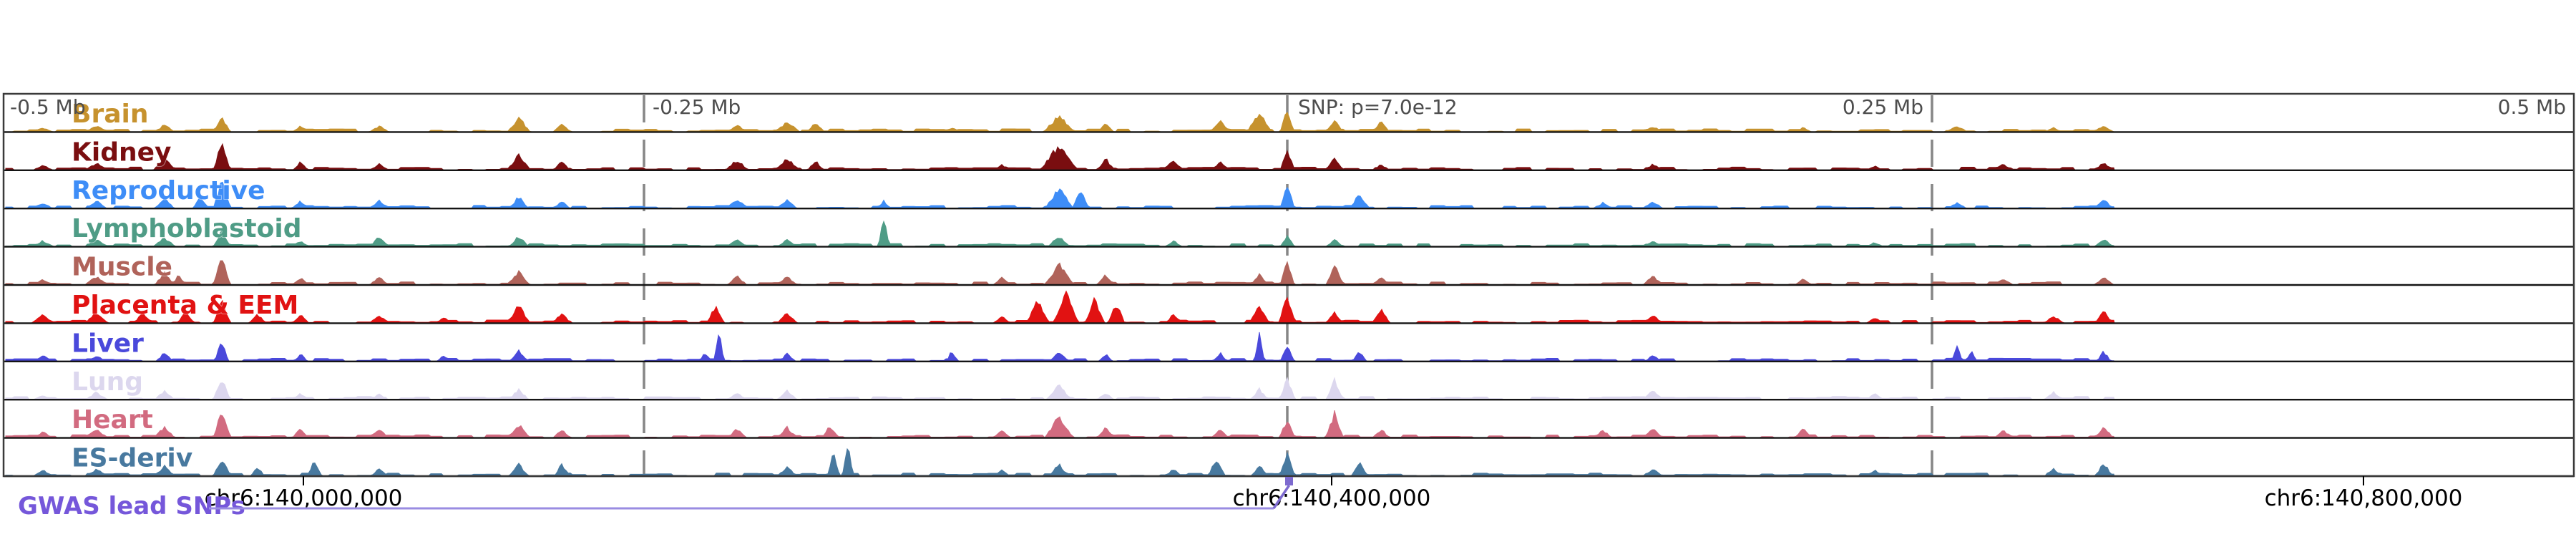 The height and width of the screenshot is (537, 2576). Describe the element at coordinates (110, 114) in the screenshot. I see `track-label-brain: Brain` at that location.